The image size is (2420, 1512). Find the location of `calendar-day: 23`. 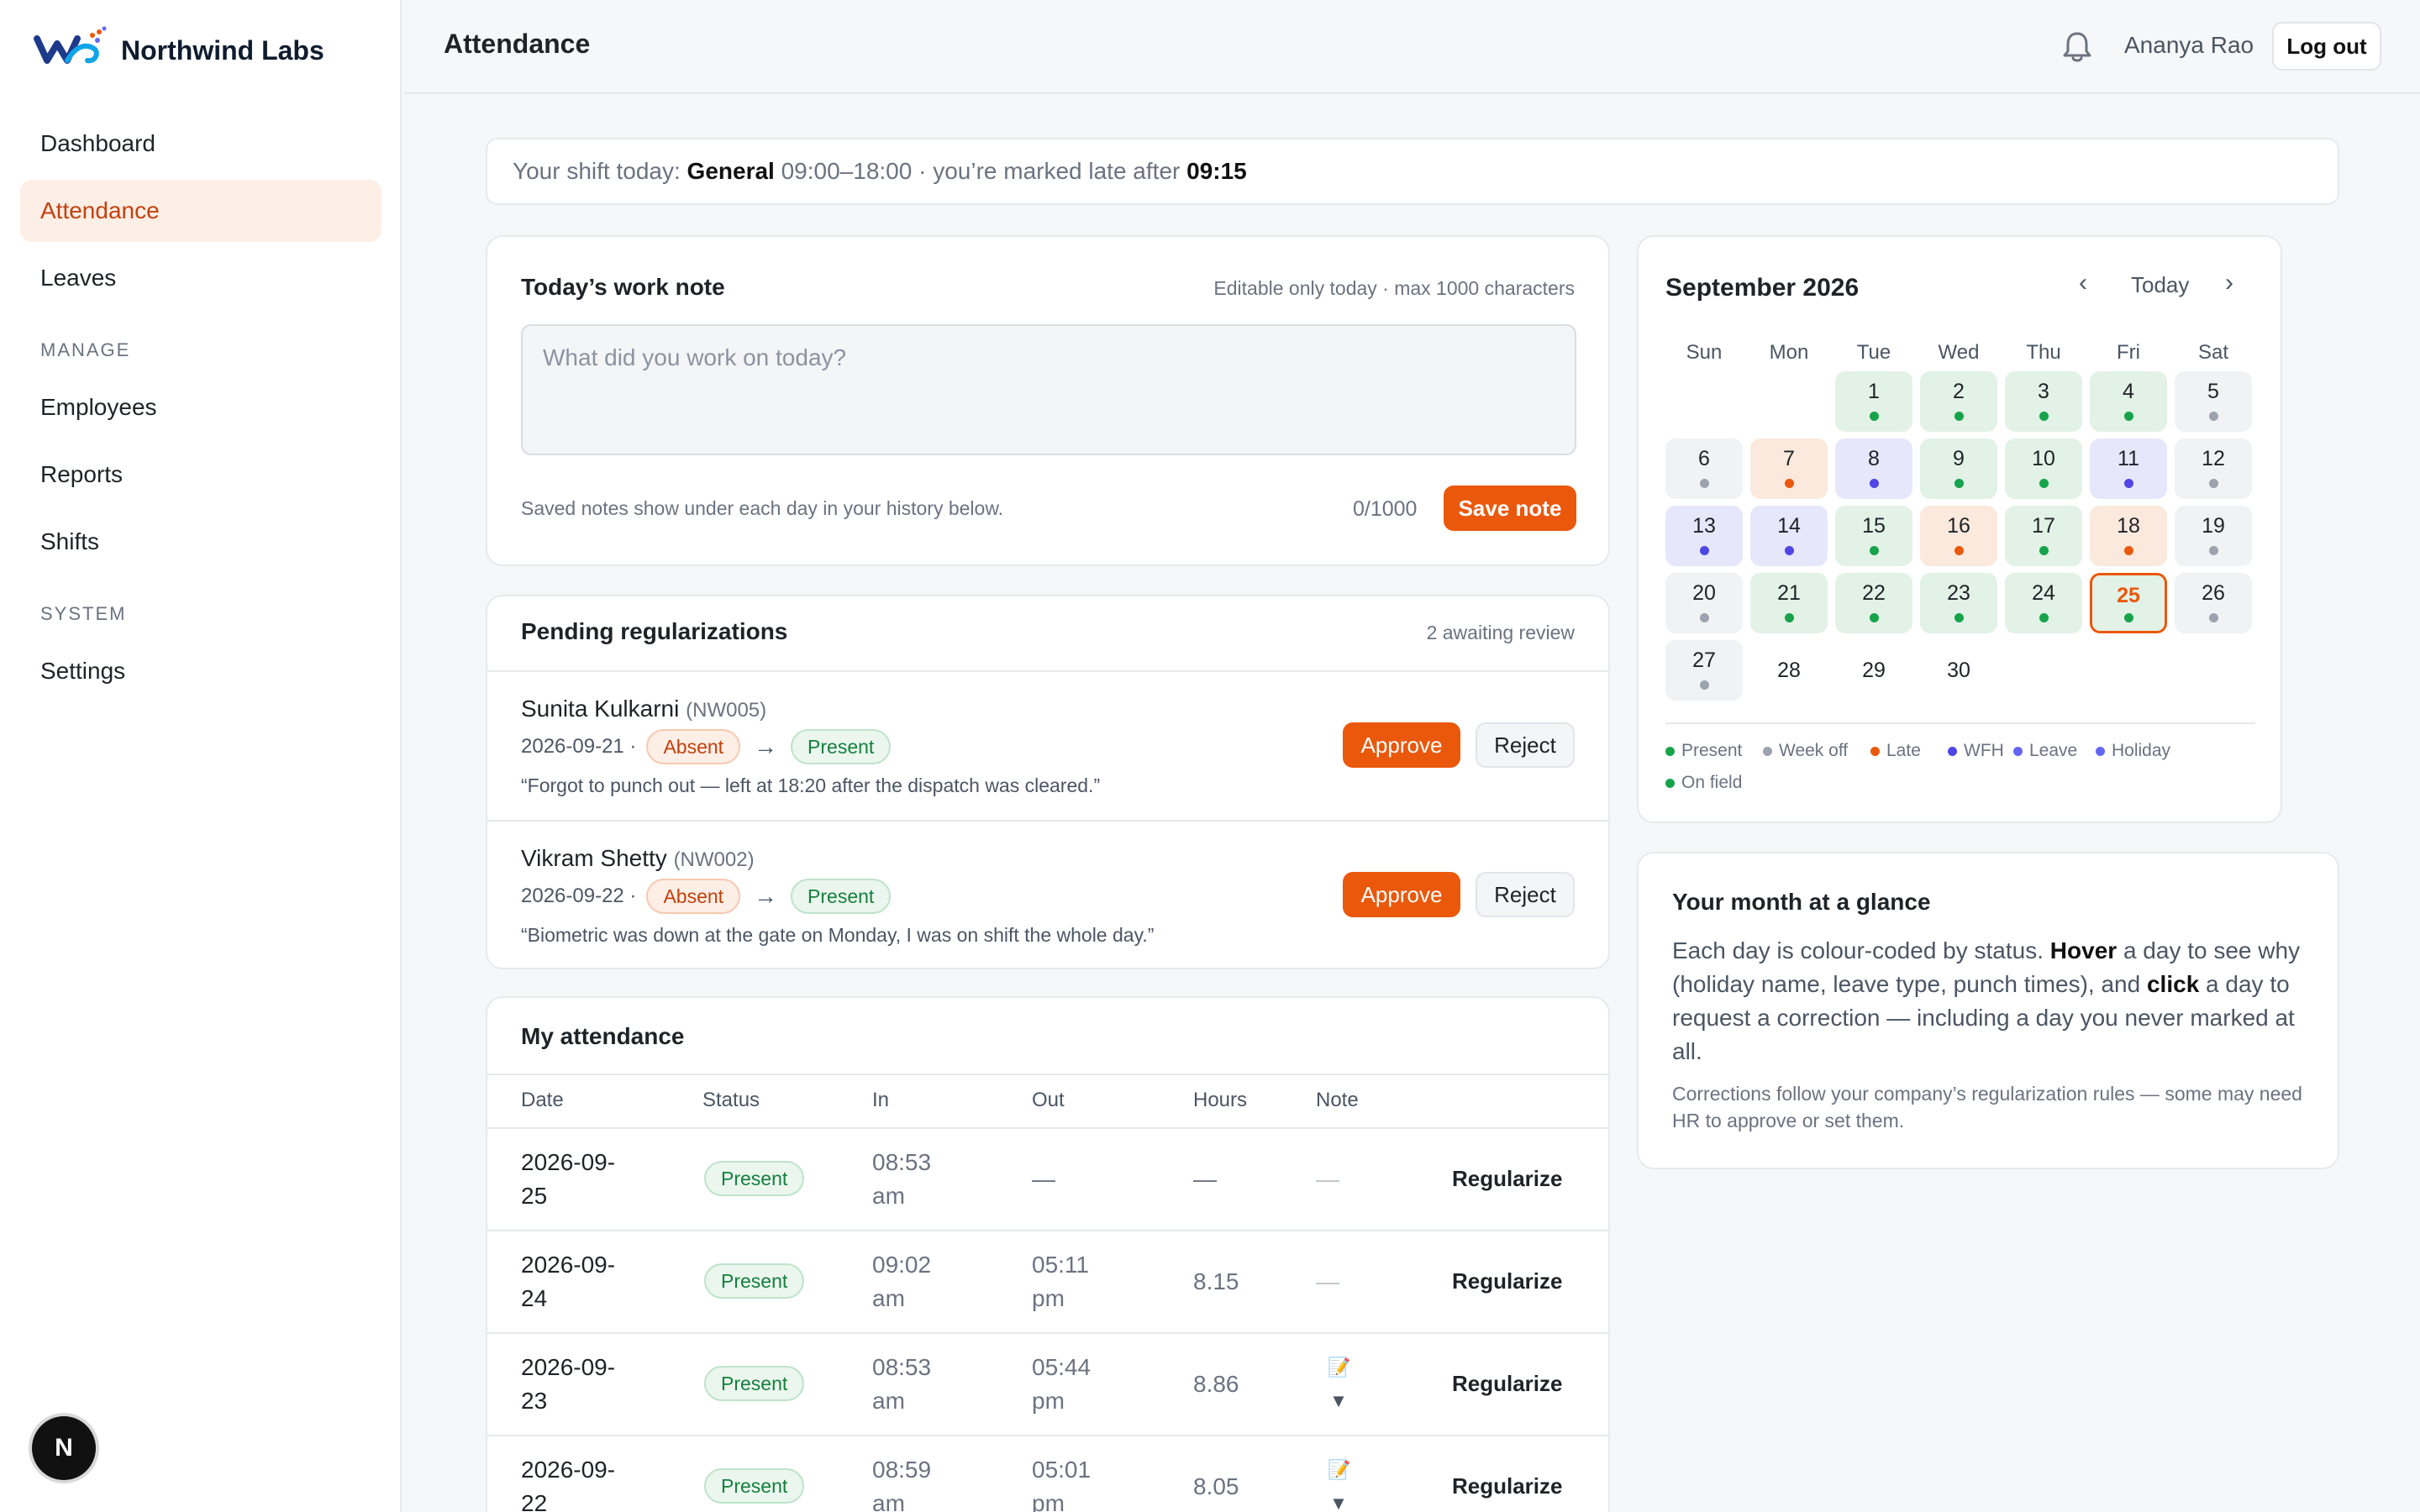

calendar-day: 23 is located at coordinates (1959, 603).